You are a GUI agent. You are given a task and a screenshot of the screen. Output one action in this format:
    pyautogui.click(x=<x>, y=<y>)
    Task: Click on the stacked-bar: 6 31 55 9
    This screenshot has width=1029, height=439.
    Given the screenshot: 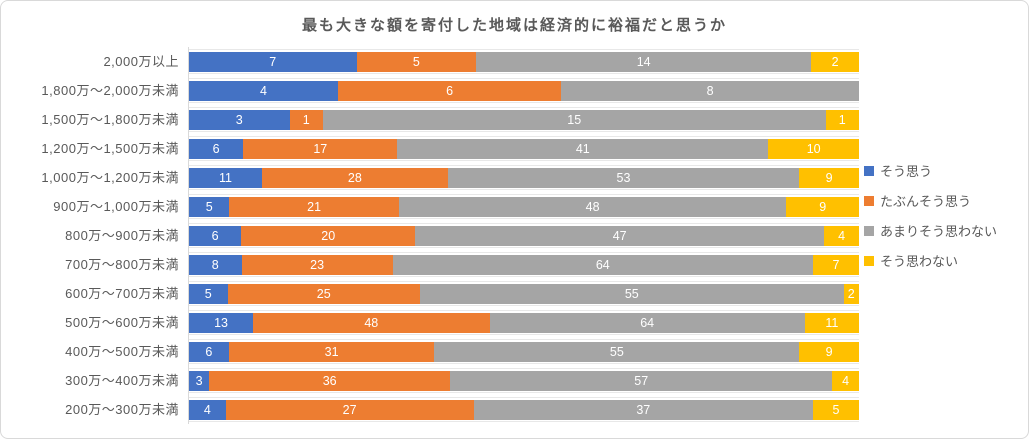 What is the action you would take?
    pyautogui.click(x=524, y=351)
    